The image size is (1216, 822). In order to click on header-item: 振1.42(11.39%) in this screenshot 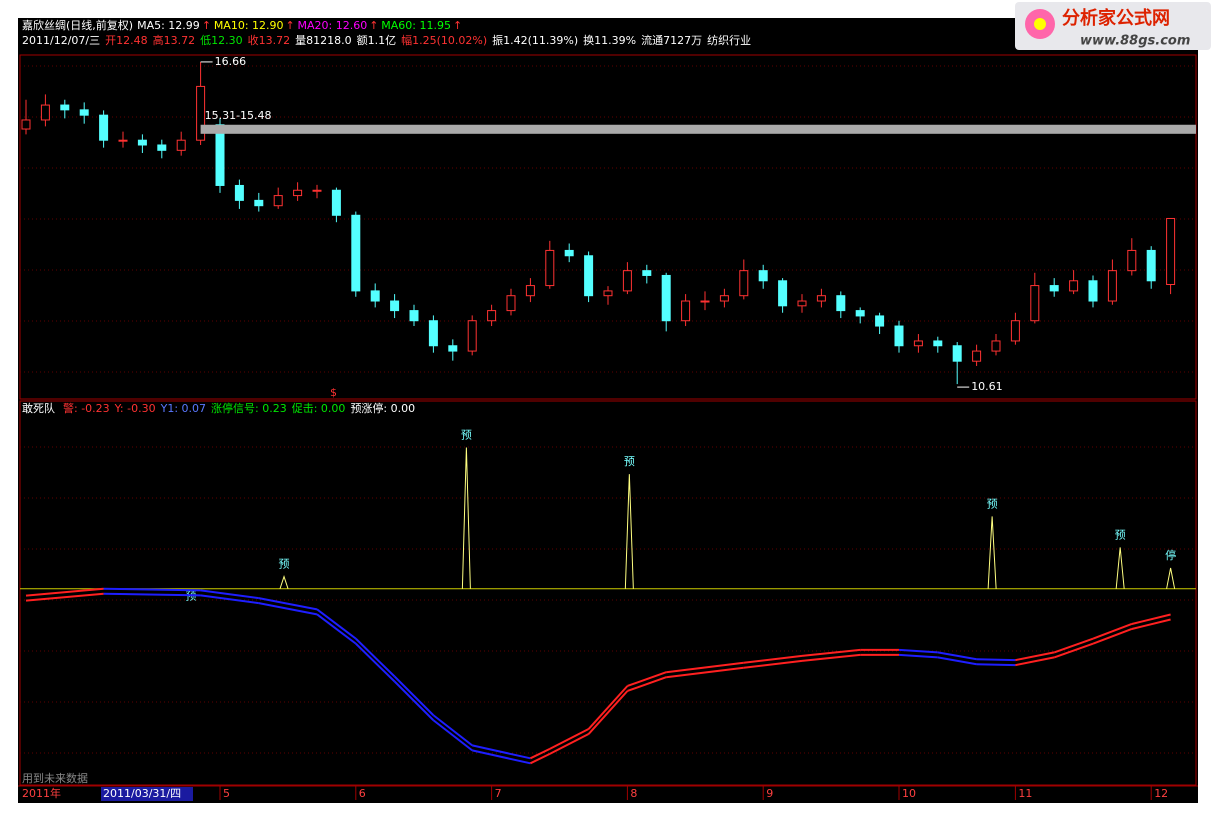, I will do `click(535, 40)`.